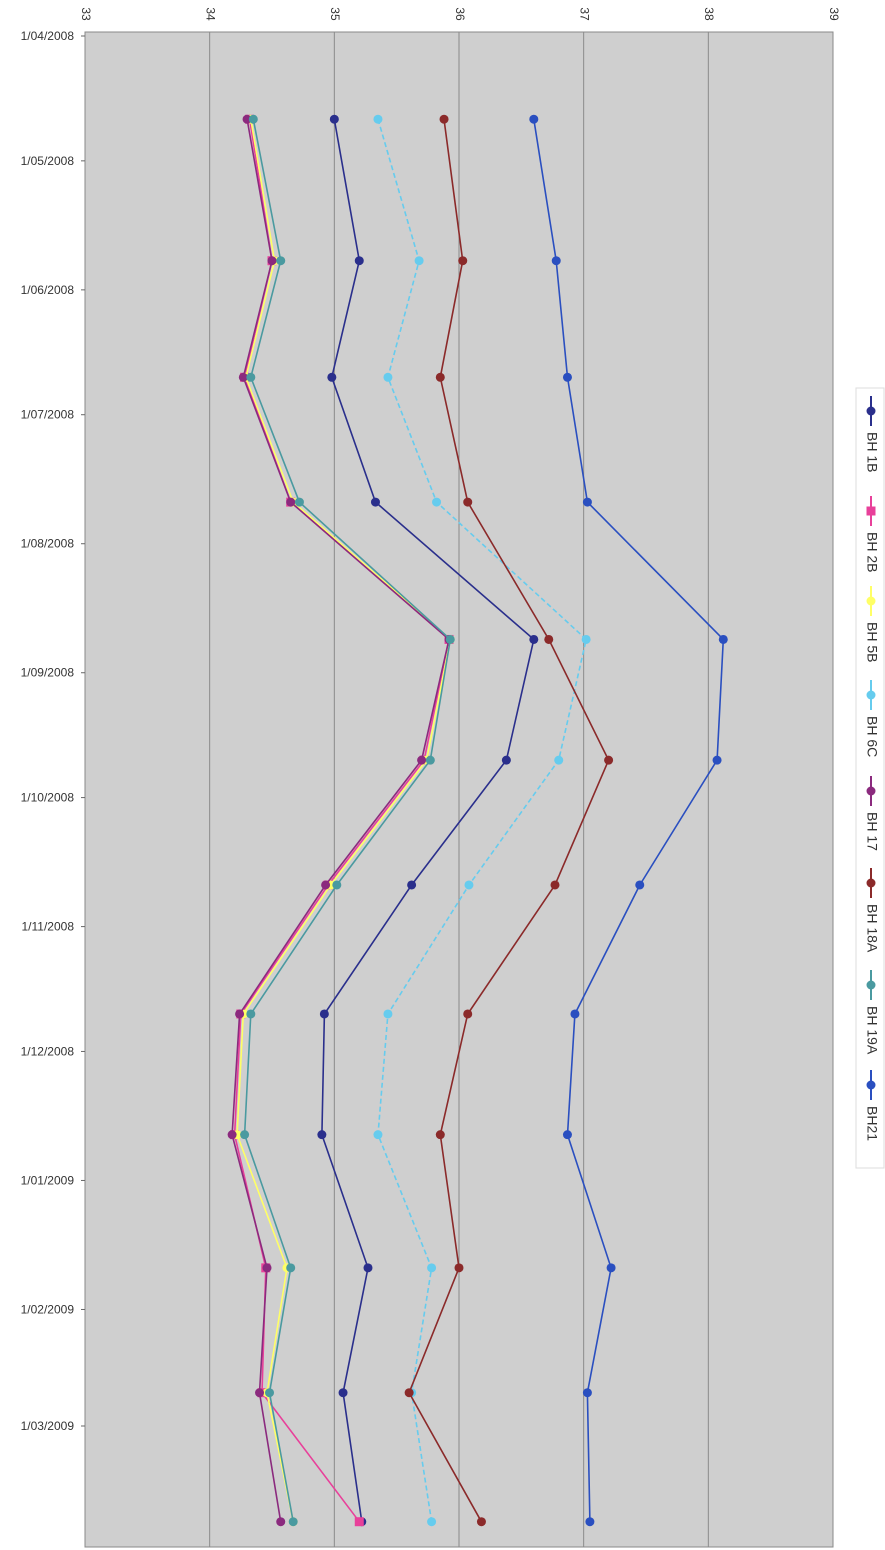 Image resolution: width=885 pixels, height=1550 pixels. I want to click on date-tick-label: 1/04/2008, so click(48, 36).